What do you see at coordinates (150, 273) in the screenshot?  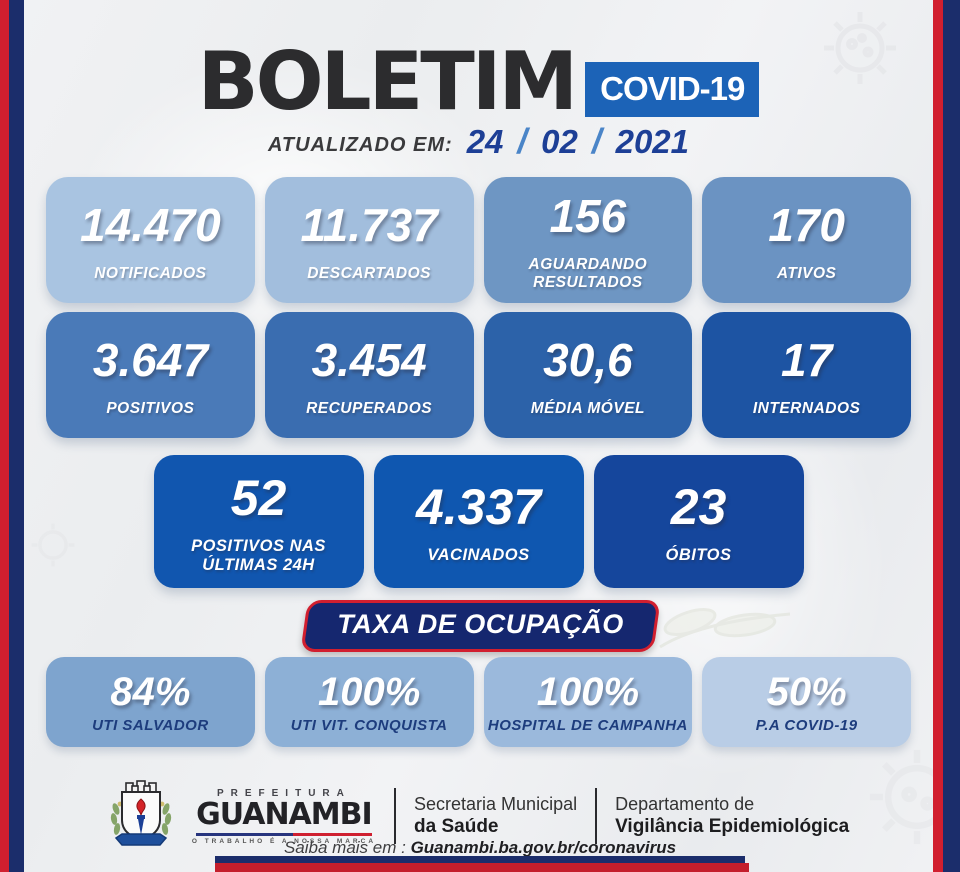 I see `stat-label: NOTIFICADOS` at bounding box center [150, 273].